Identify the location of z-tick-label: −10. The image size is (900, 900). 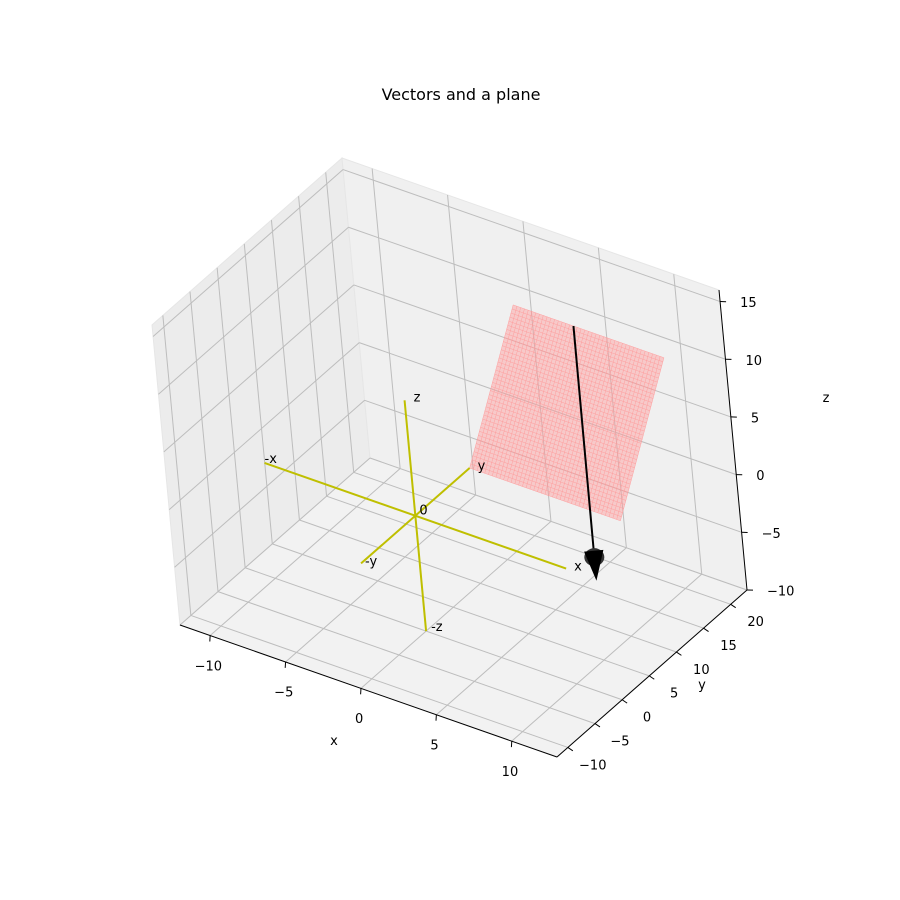
(780, 592).